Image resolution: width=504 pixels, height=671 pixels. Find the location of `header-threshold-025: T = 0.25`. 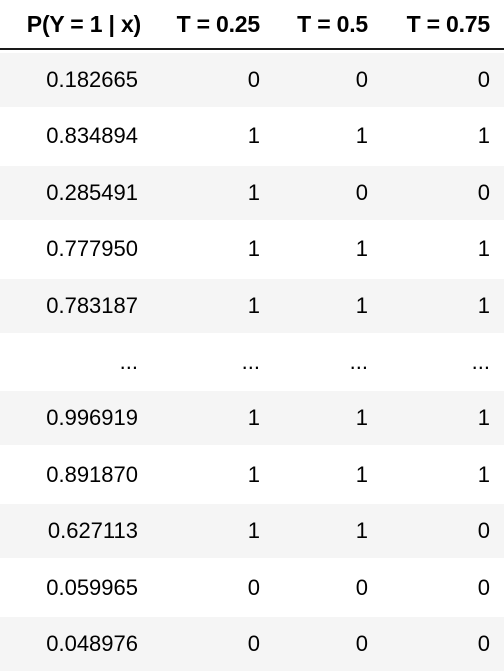

header-threshold-025: T = 0.25 is located at coordinates (218, 23).